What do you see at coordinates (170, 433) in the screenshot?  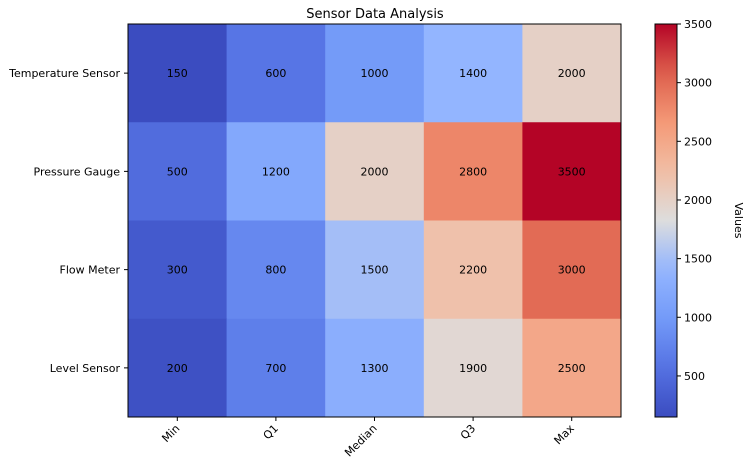 I see `column-label: Min` at bounding box center [170, 433].